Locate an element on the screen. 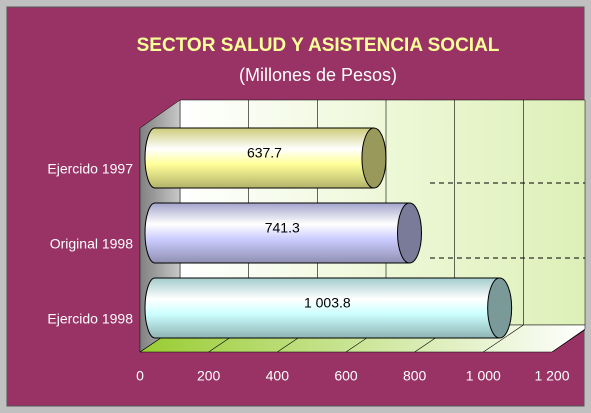 This screenshot has height=413, width=591. x-tick-label: 200 is located at coordinates (209, 376).